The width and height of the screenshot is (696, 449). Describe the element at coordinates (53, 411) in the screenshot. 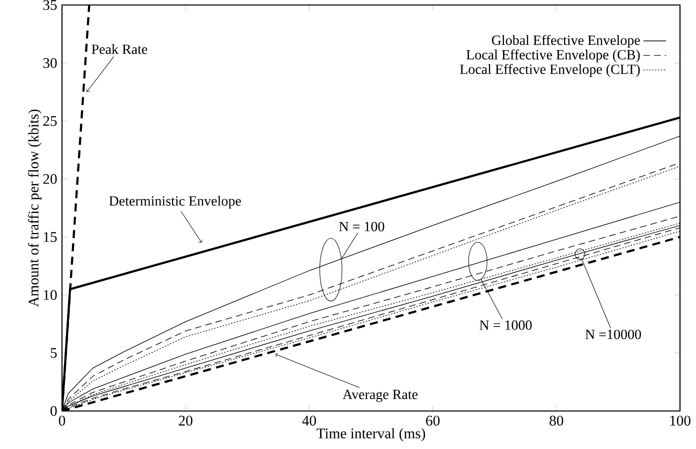

I see `y-tick-label: 0` at that location.